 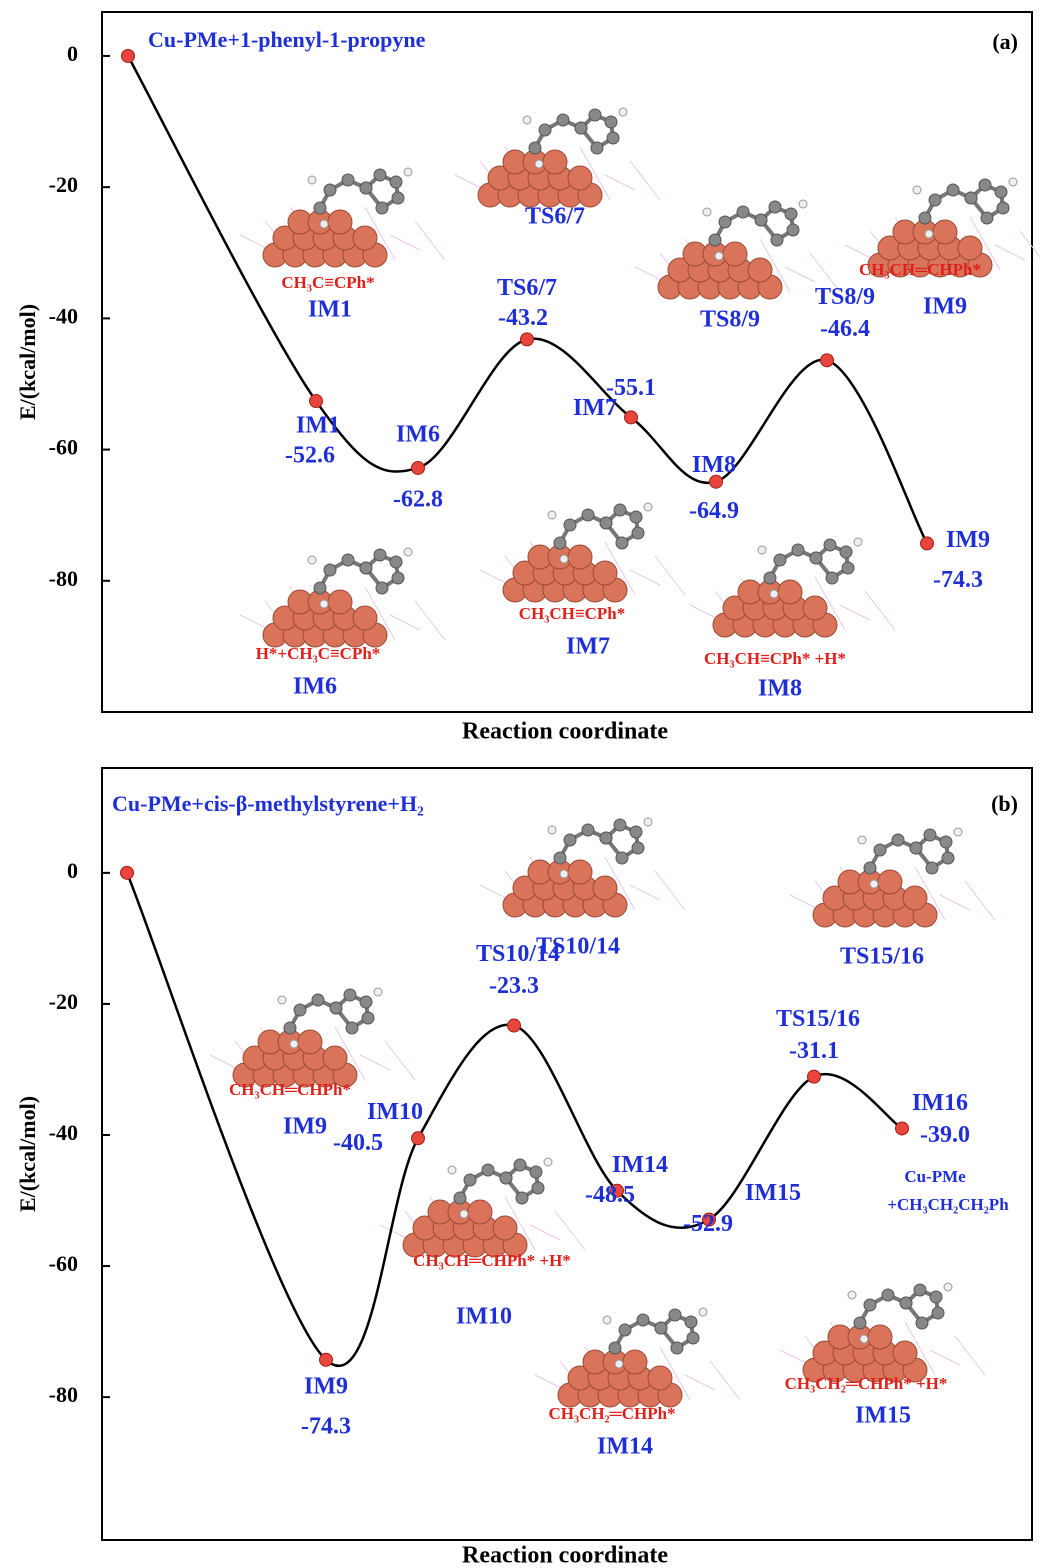 What do you see at coordinates (958, 580) in the screenshot?
I see `value-label: -74.3` at bounding box center [958, 580].